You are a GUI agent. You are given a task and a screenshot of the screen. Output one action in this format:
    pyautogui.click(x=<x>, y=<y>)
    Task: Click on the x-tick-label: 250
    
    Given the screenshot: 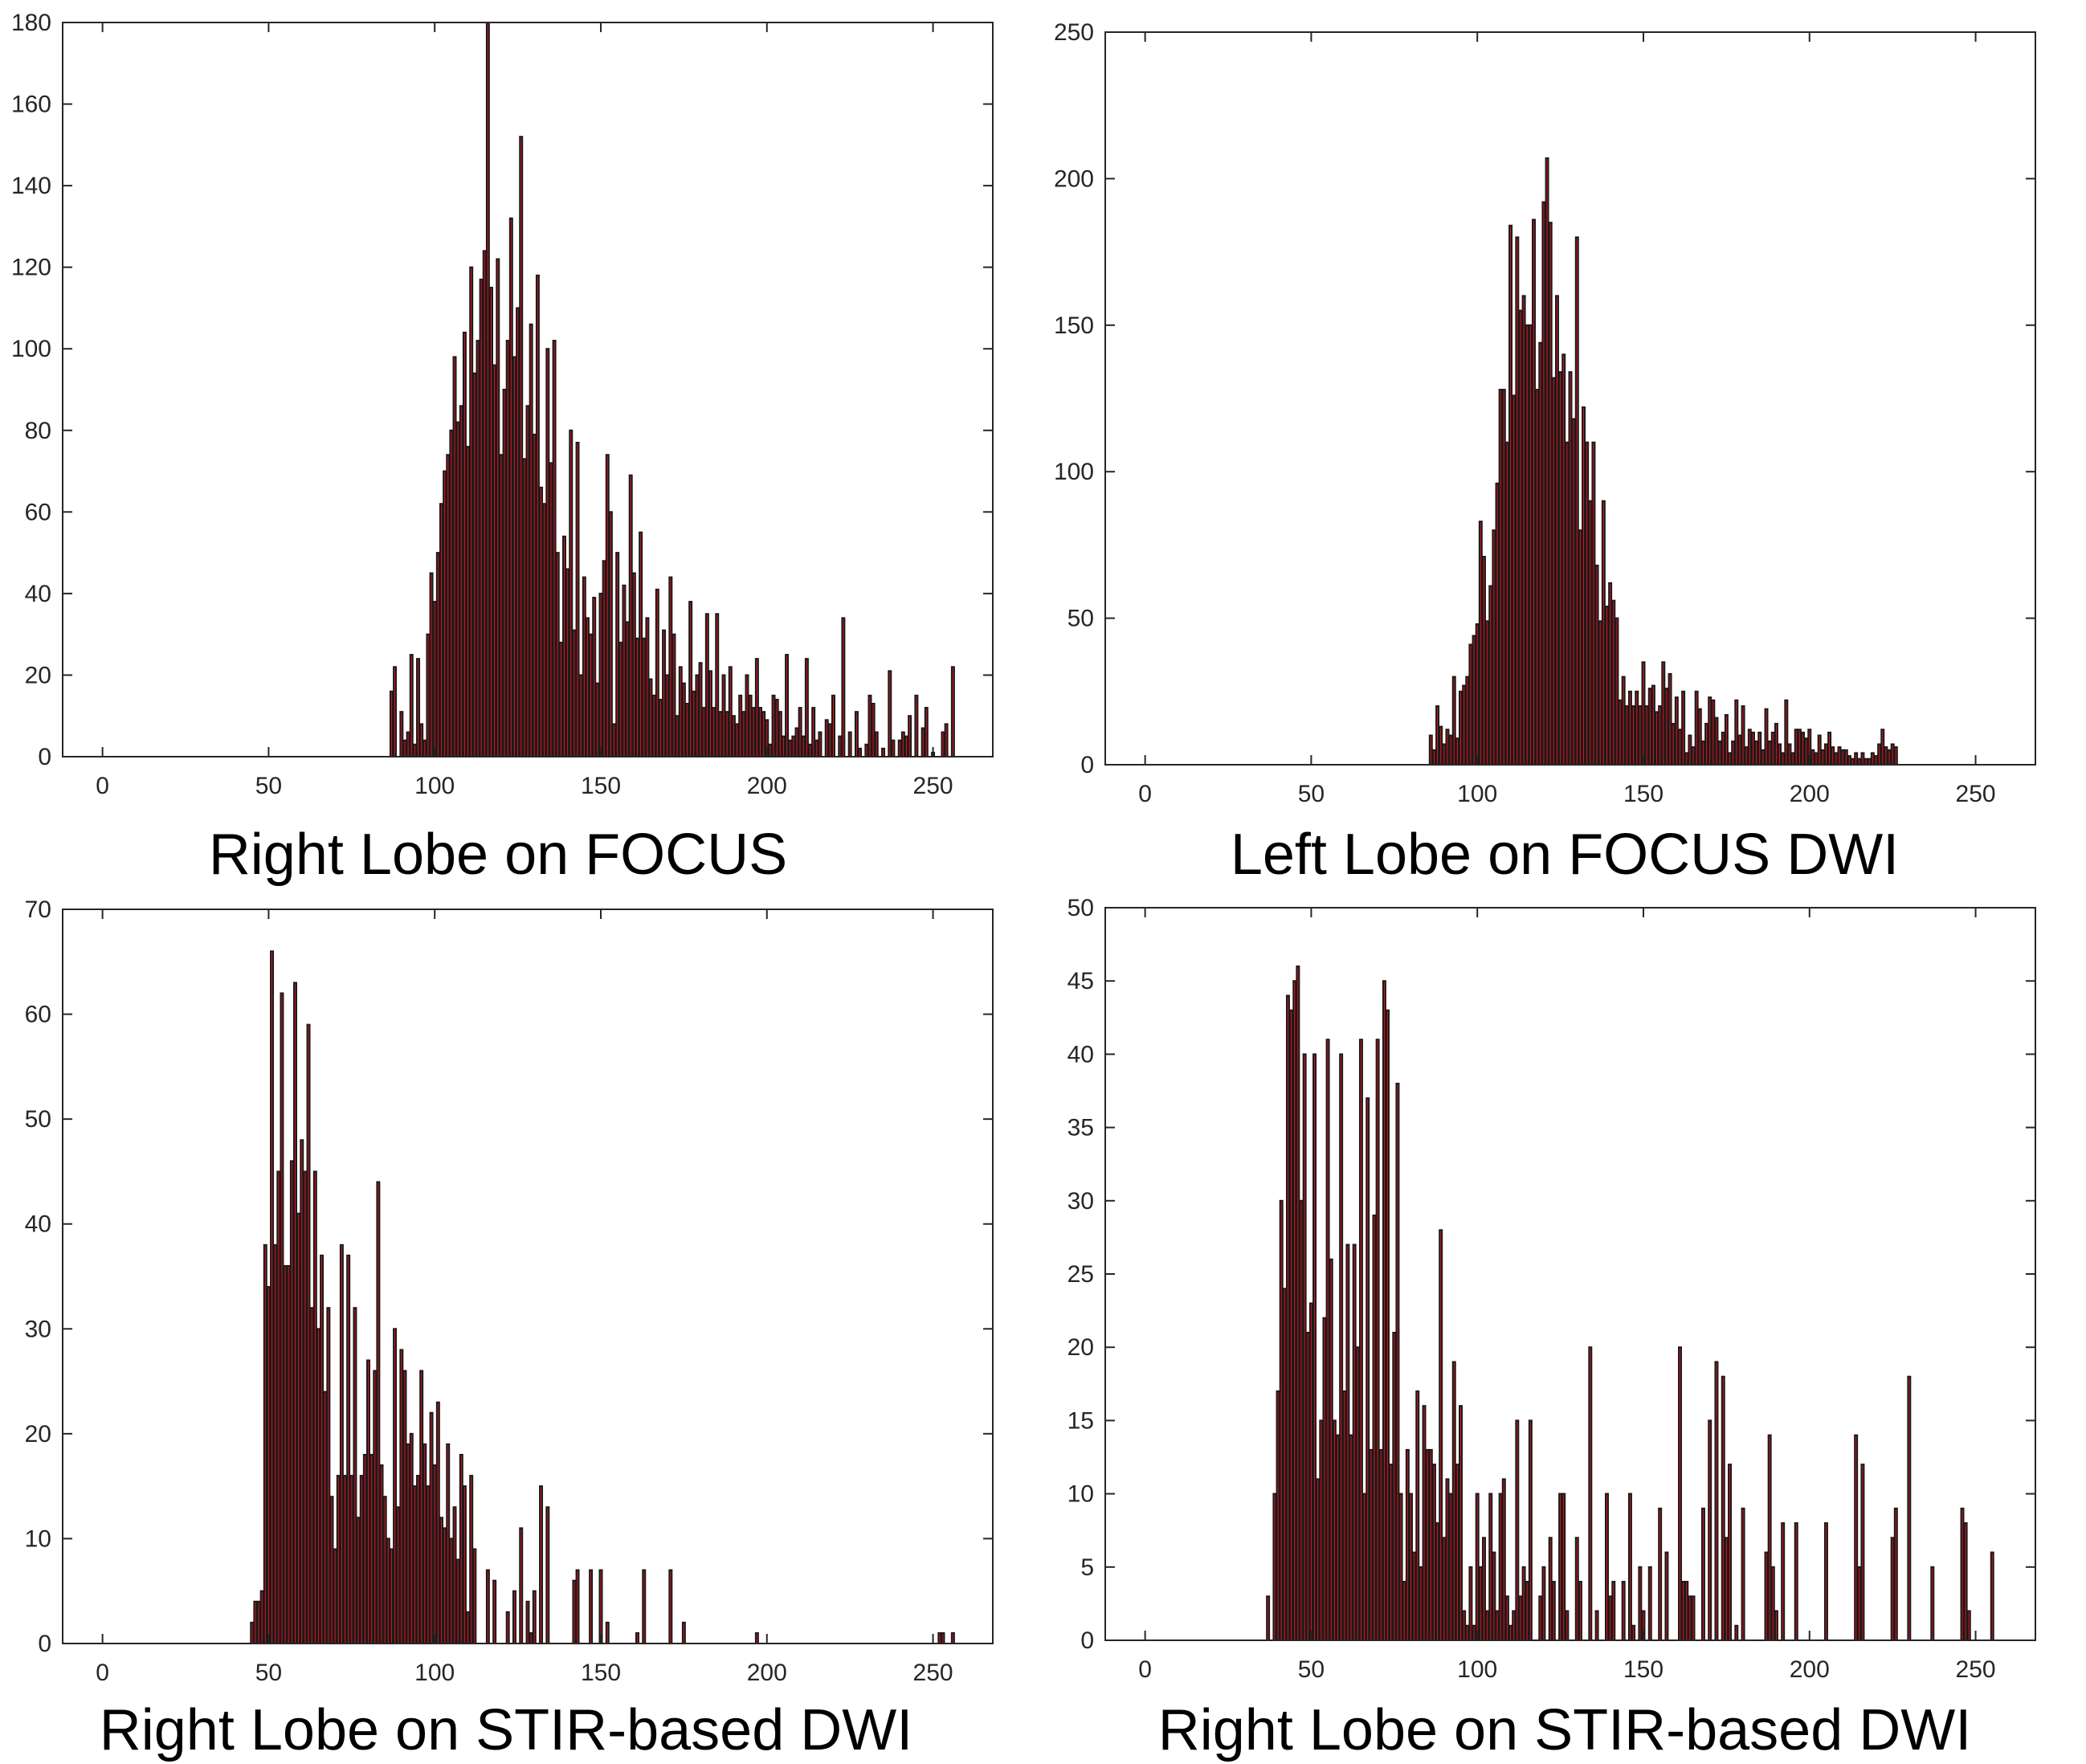 What is the action you would take?
    pyautogui.click(x=1976, y=1670)
    